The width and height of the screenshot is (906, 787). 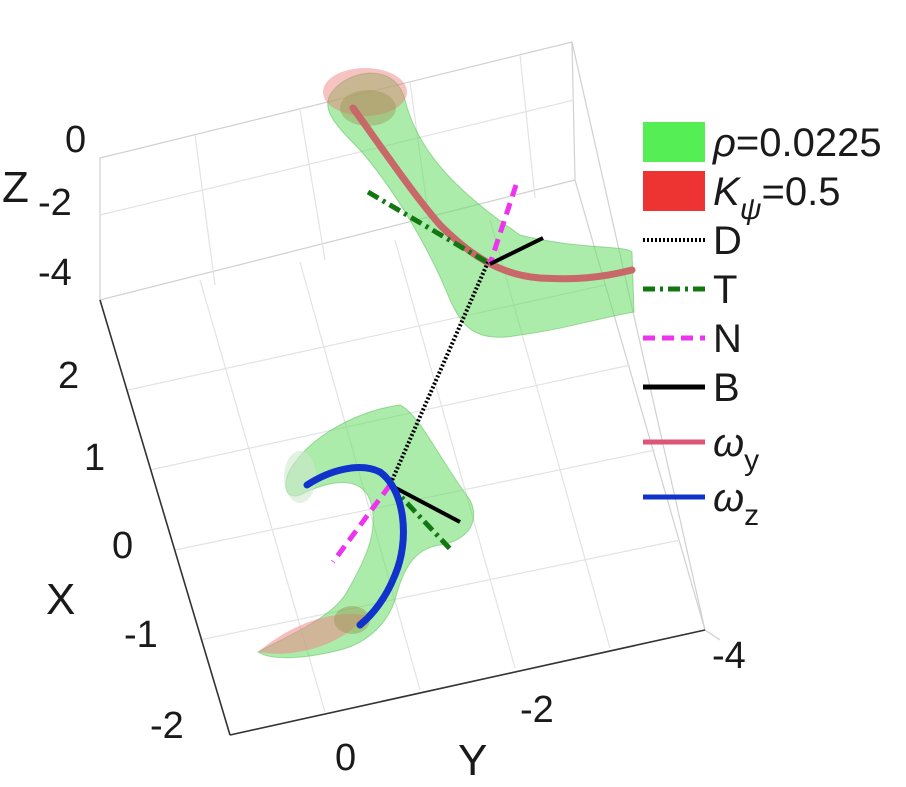 I want to click on y-tick-0: 0, so click(x=345, y=758).